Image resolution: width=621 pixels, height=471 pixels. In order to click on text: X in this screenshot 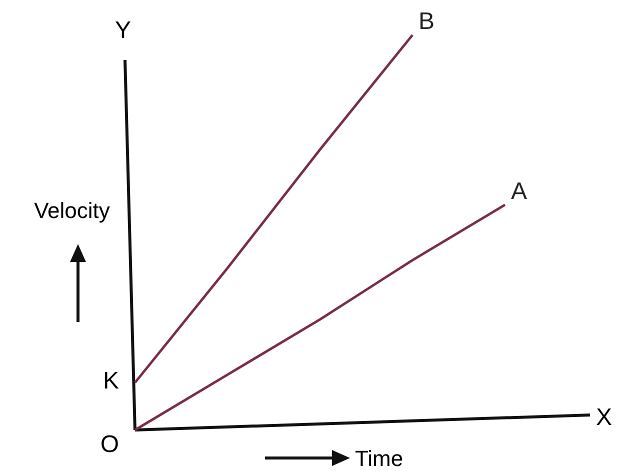, I will do `click(604, 417)`.